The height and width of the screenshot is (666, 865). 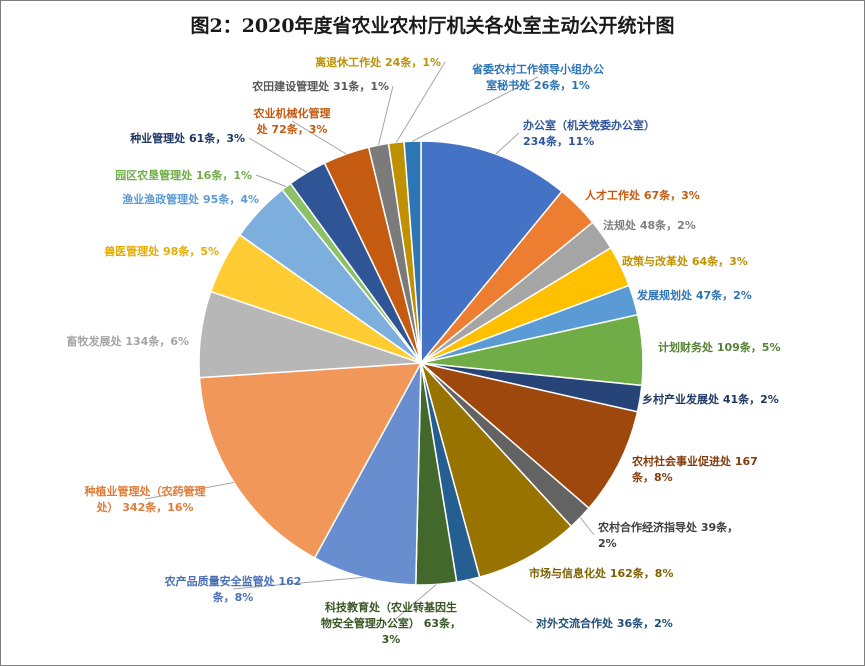 I want to click on slice-label: 农产品质量安全监管处 162 条，8%, so click(x=233, y=589).